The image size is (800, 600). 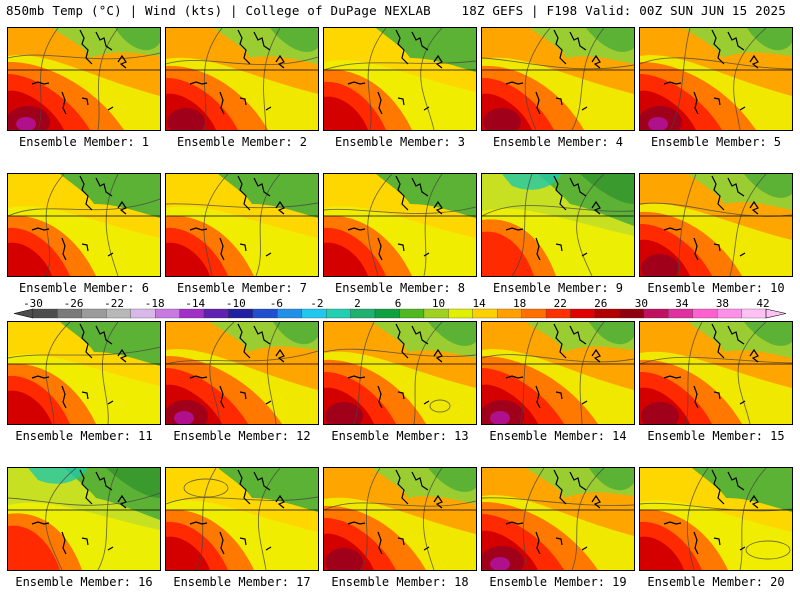 What do you see at coordinates (276, 304) in the screenshot?
I see `colorbar-tick-label: -6` at bounding box center [276, 304].